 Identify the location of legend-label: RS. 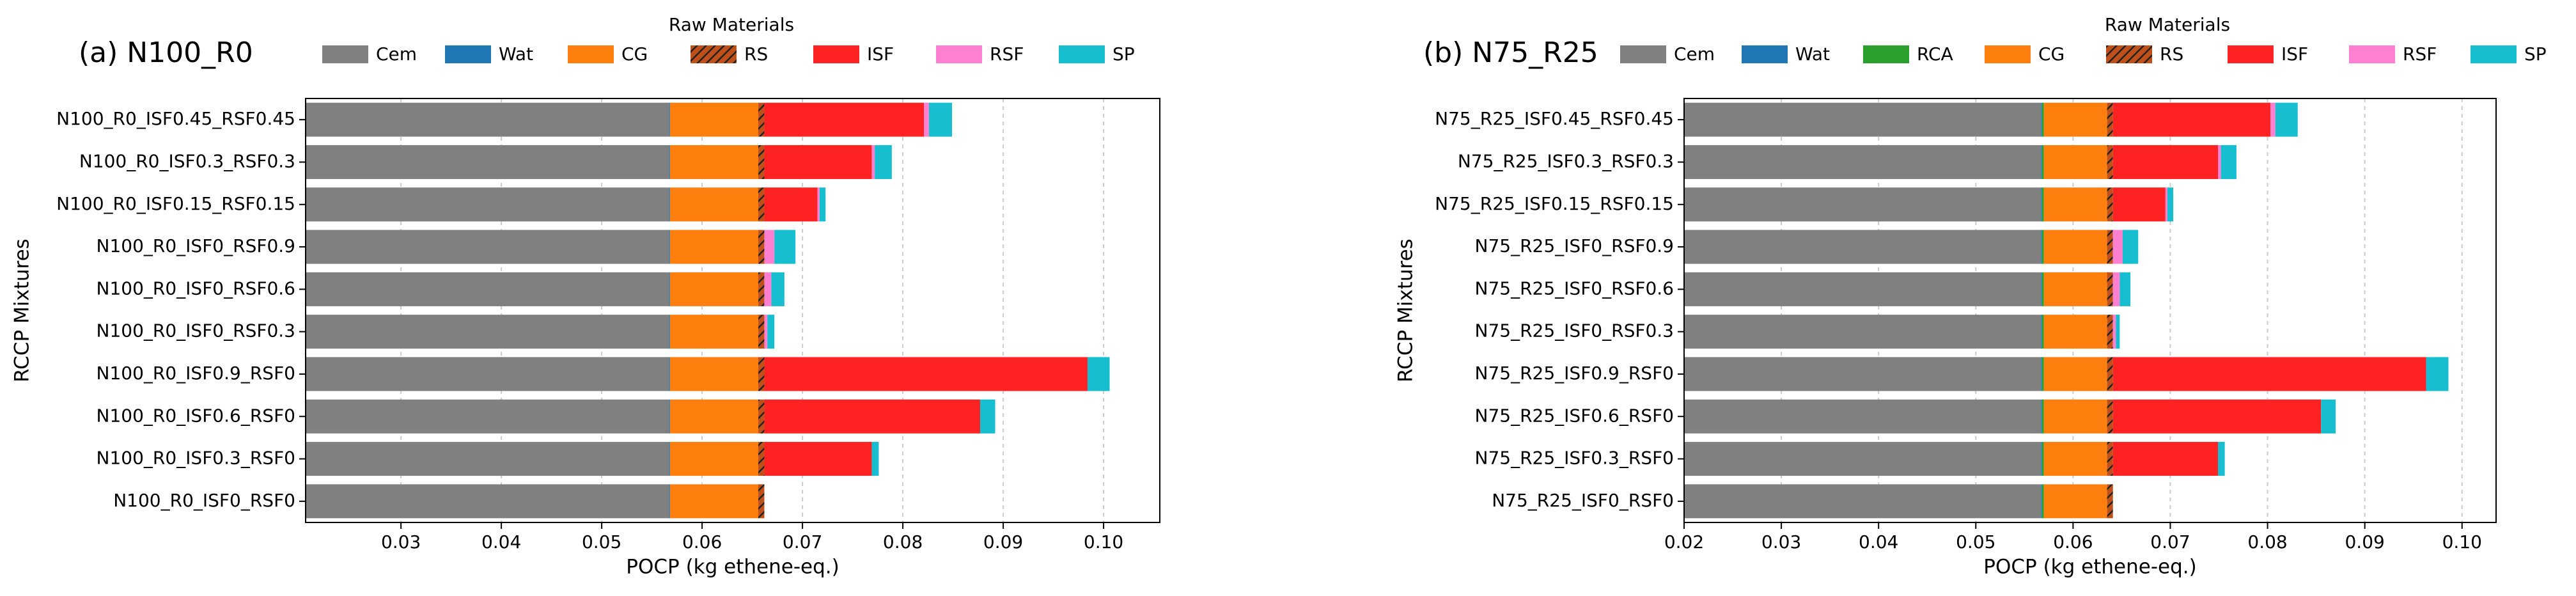
(756, 54).